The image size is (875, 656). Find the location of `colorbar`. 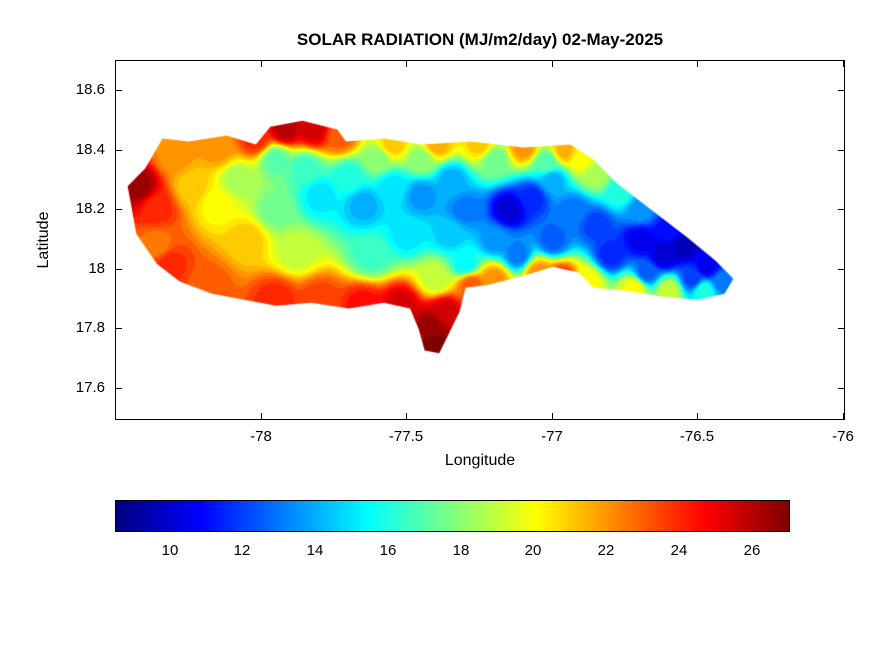

colorbar is located at coordinates (452, 516).